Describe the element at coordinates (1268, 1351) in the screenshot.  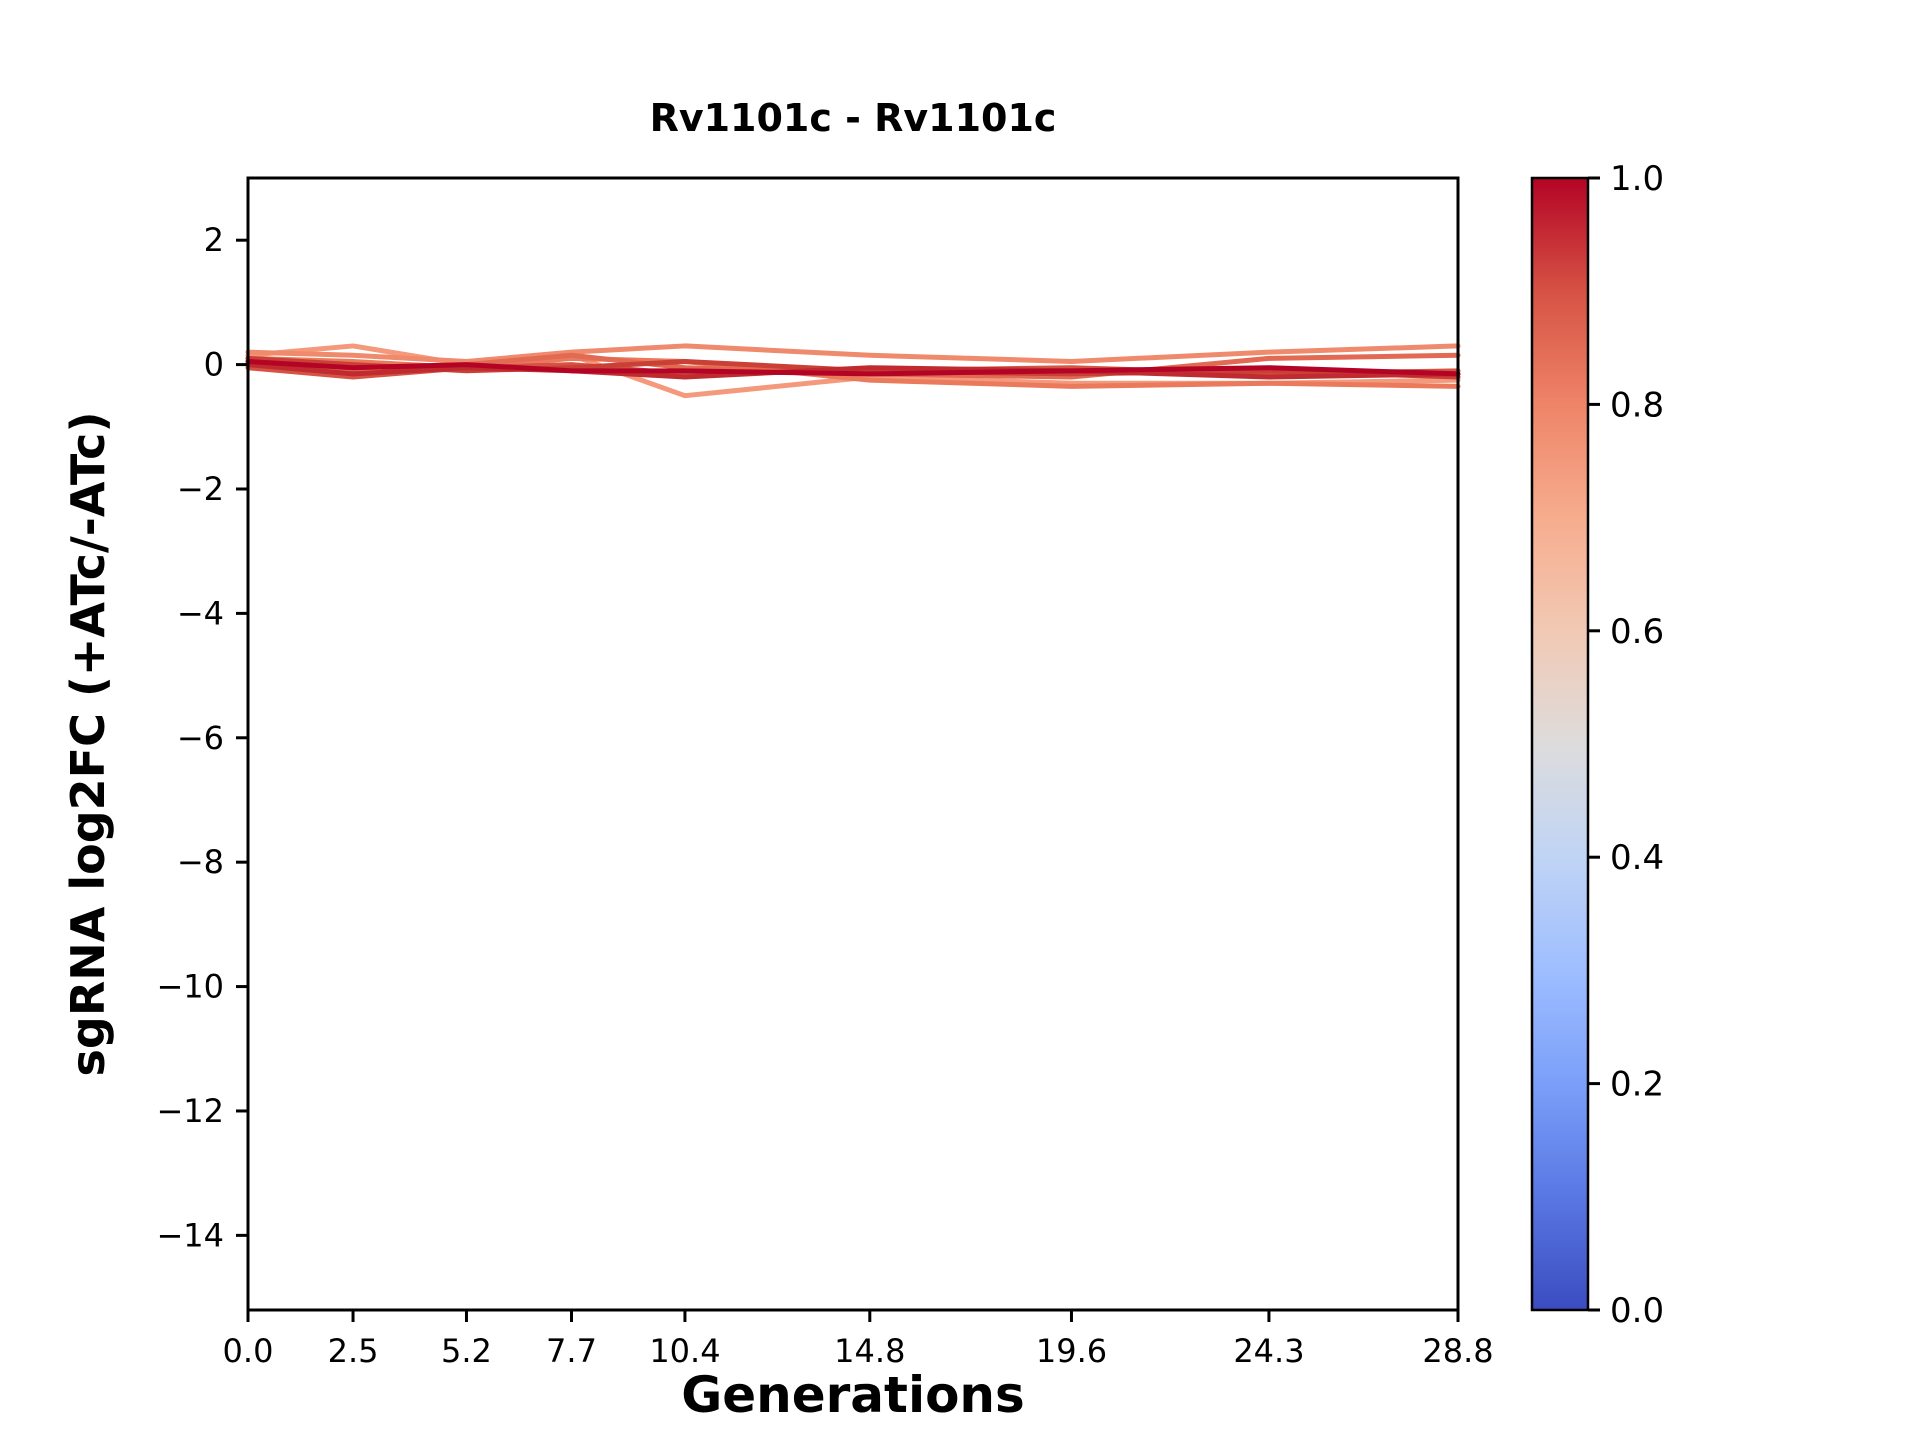
I see `x-tick-label: 24.3` at that location.